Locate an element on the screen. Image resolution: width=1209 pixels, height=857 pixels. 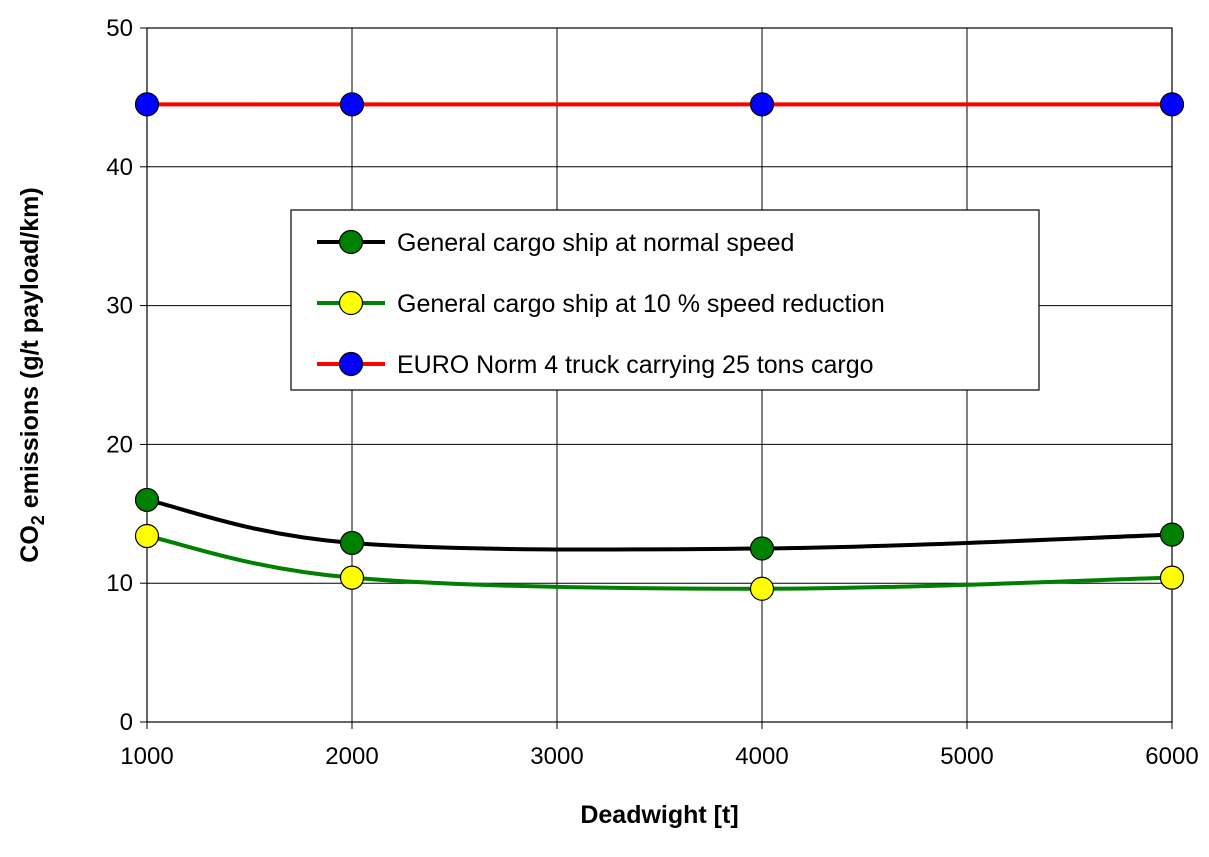
y-tick-label: 50 is located at coordinates (119, 28).